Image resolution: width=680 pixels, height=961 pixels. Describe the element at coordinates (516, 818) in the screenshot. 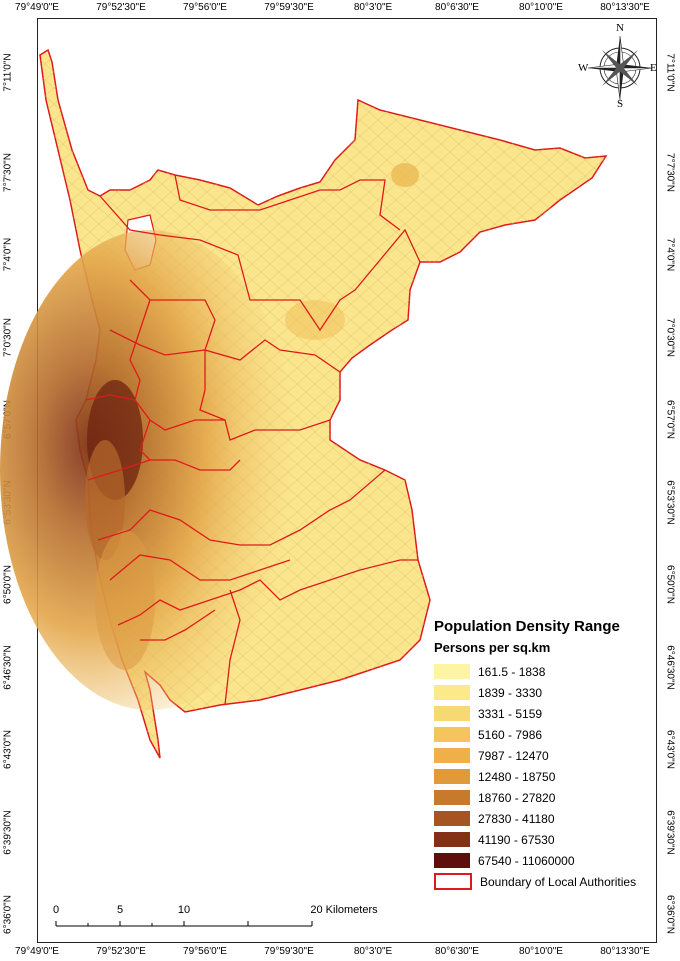

I see `legend-class-label: 27830 - 41180` at that location.